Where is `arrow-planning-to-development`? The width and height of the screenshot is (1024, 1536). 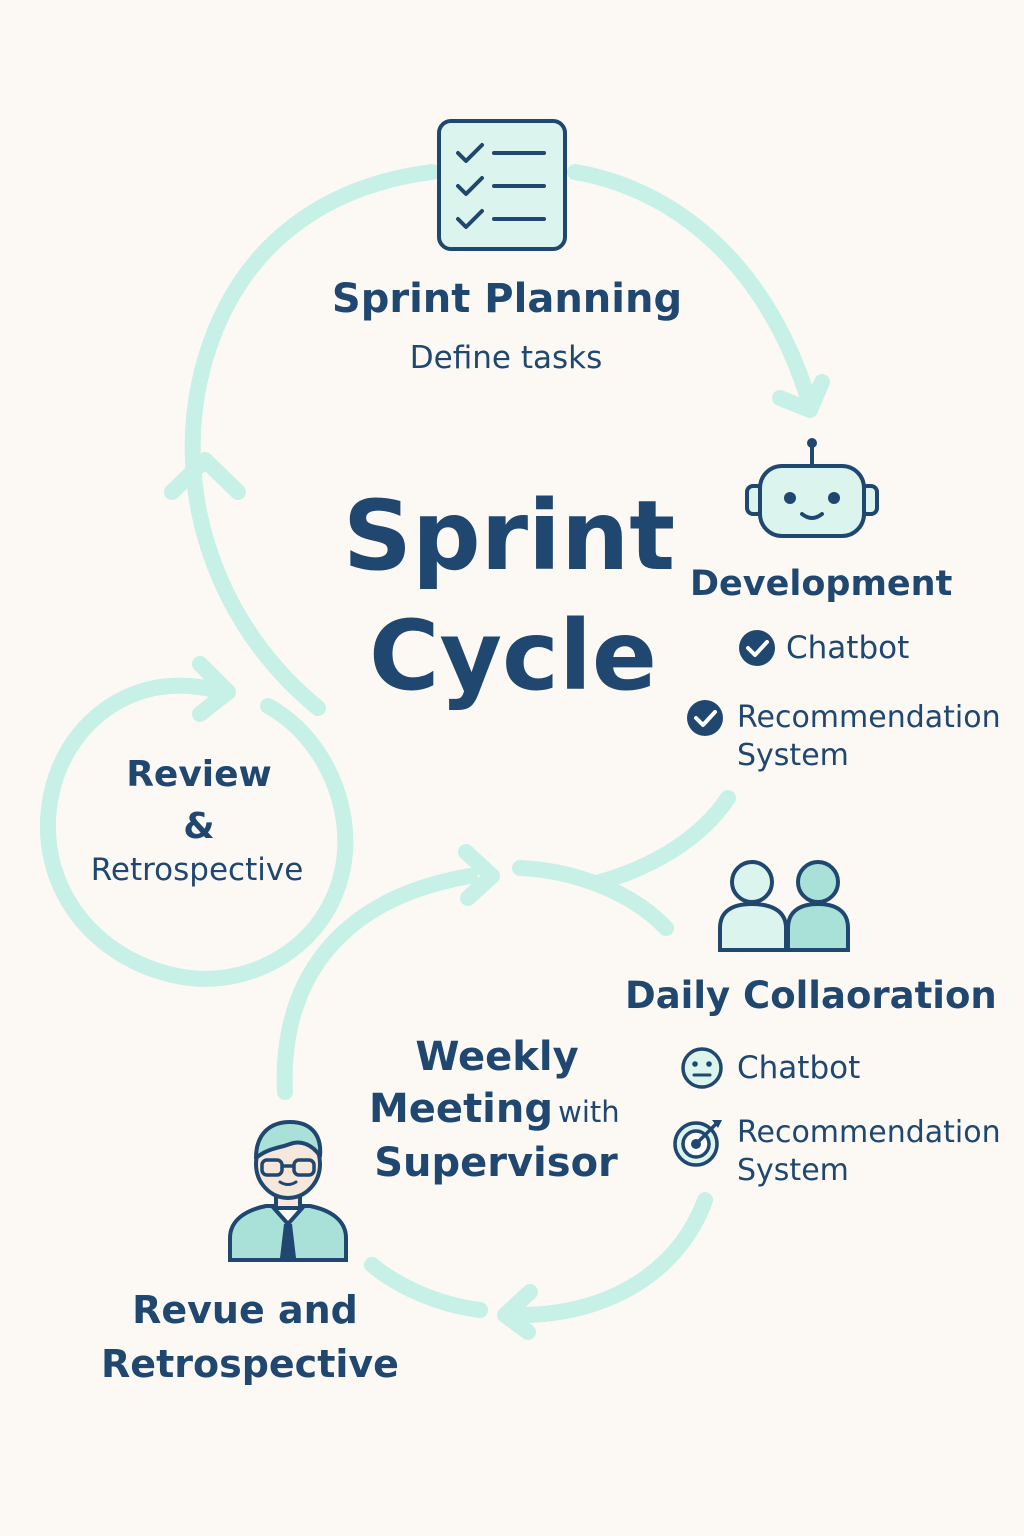
arrow-planning-to-development is located at coordinates (692, 288).